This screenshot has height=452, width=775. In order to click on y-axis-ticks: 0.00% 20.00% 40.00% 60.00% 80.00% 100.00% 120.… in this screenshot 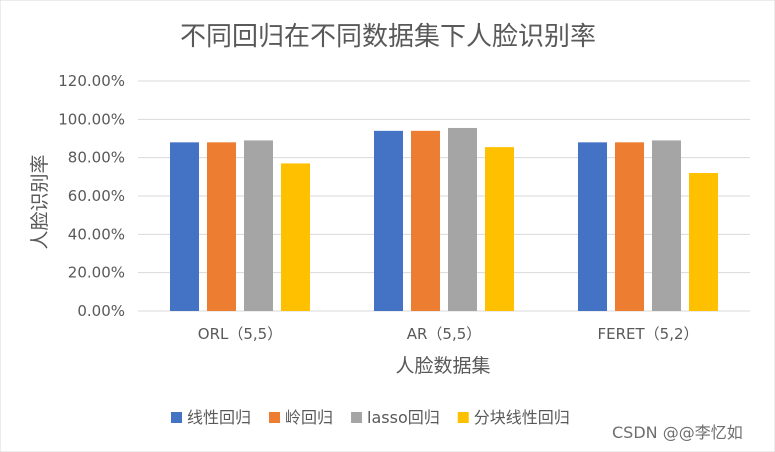, I will do `click(91, 196)`.